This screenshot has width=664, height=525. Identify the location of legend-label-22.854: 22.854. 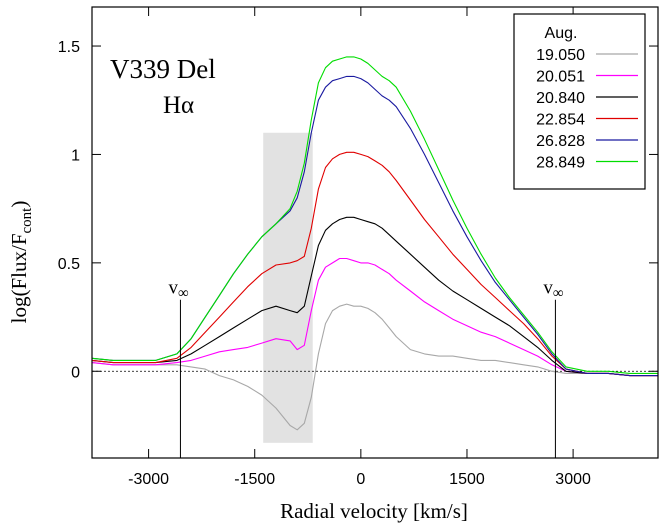
(560, 120).